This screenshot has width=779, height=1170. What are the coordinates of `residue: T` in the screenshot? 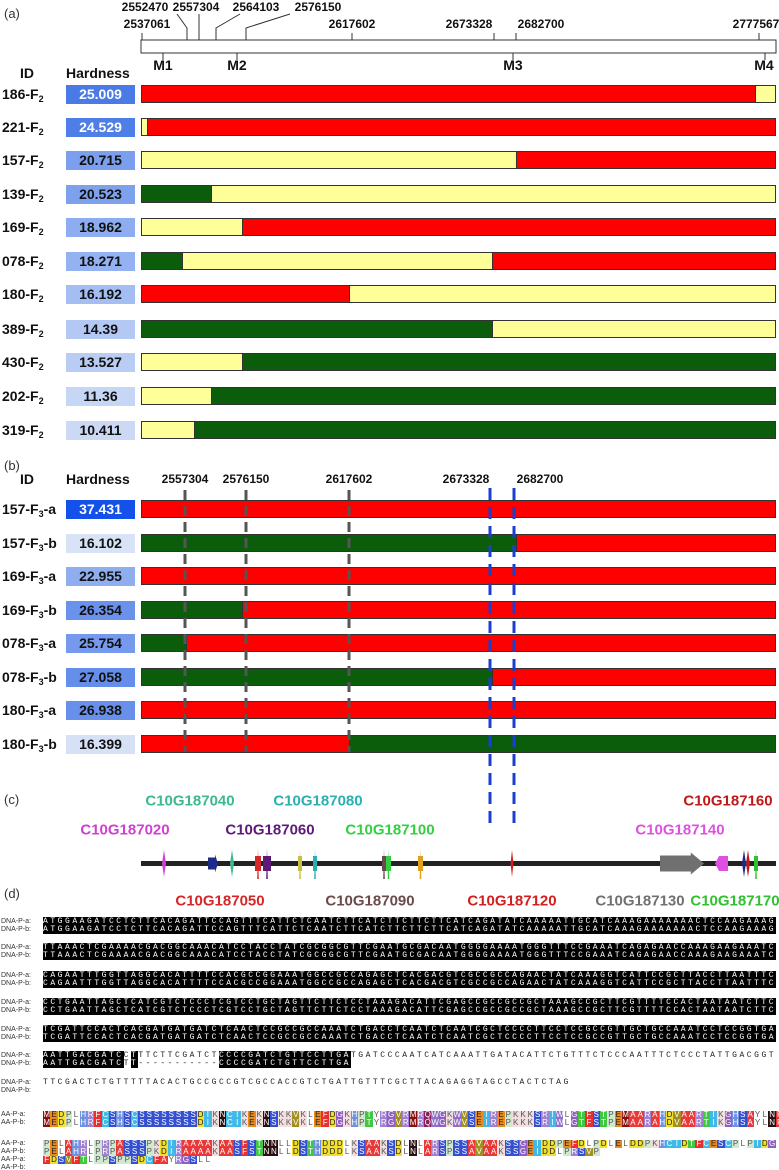 It's located at (691, 1143).